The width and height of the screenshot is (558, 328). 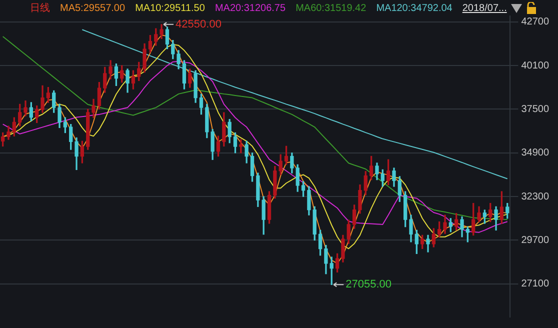 I want to click on y-tick-label: 27100, so click(x=535, y=284).